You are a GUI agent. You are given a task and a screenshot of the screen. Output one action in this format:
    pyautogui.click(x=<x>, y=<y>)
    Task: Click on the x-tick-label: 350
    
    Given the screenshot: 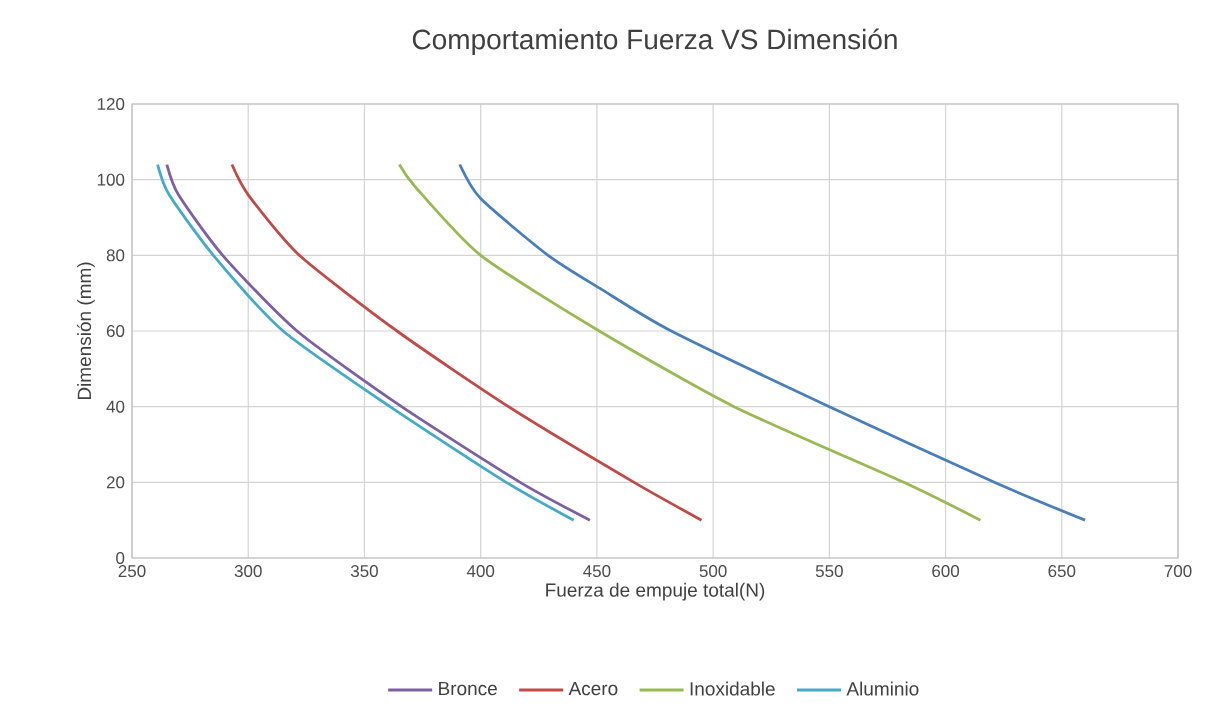 What is the action you would take?
    pyautogui.click(x=364, y=571)
    